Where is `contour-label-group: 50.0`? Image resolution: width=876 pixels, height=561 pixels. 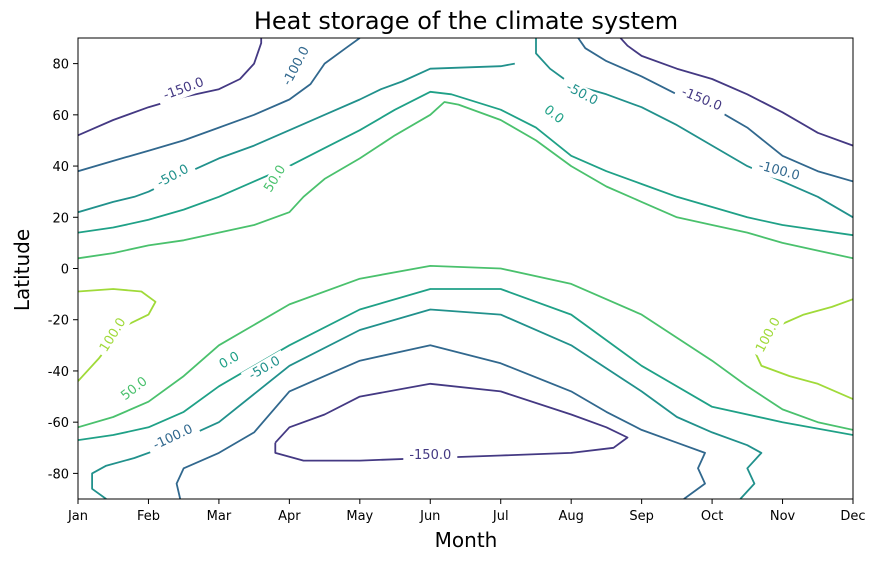 contour-label-group: 50.0 is located at coordinates (275, 179).